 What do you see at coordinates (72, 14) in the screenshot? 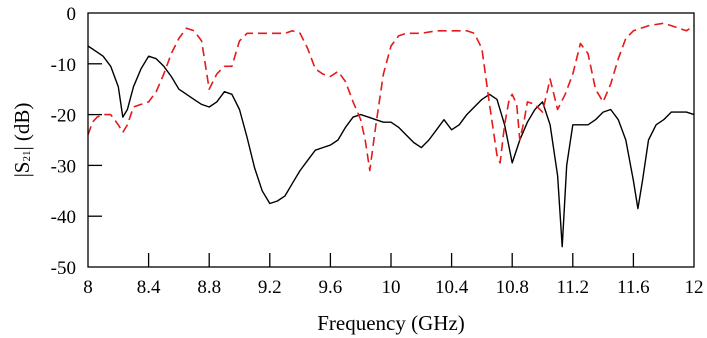
I see `y-tick-label: 0` at bounding box center [72, 14].